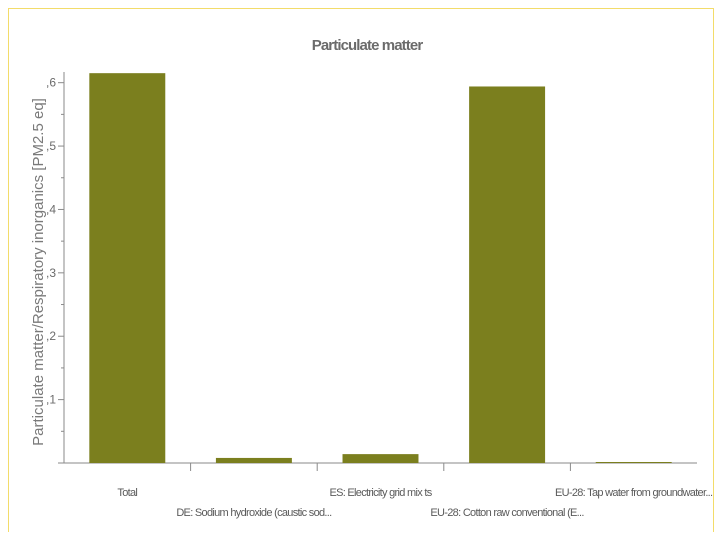  I want to click on x-tick-label: Total, so click(127, 493).